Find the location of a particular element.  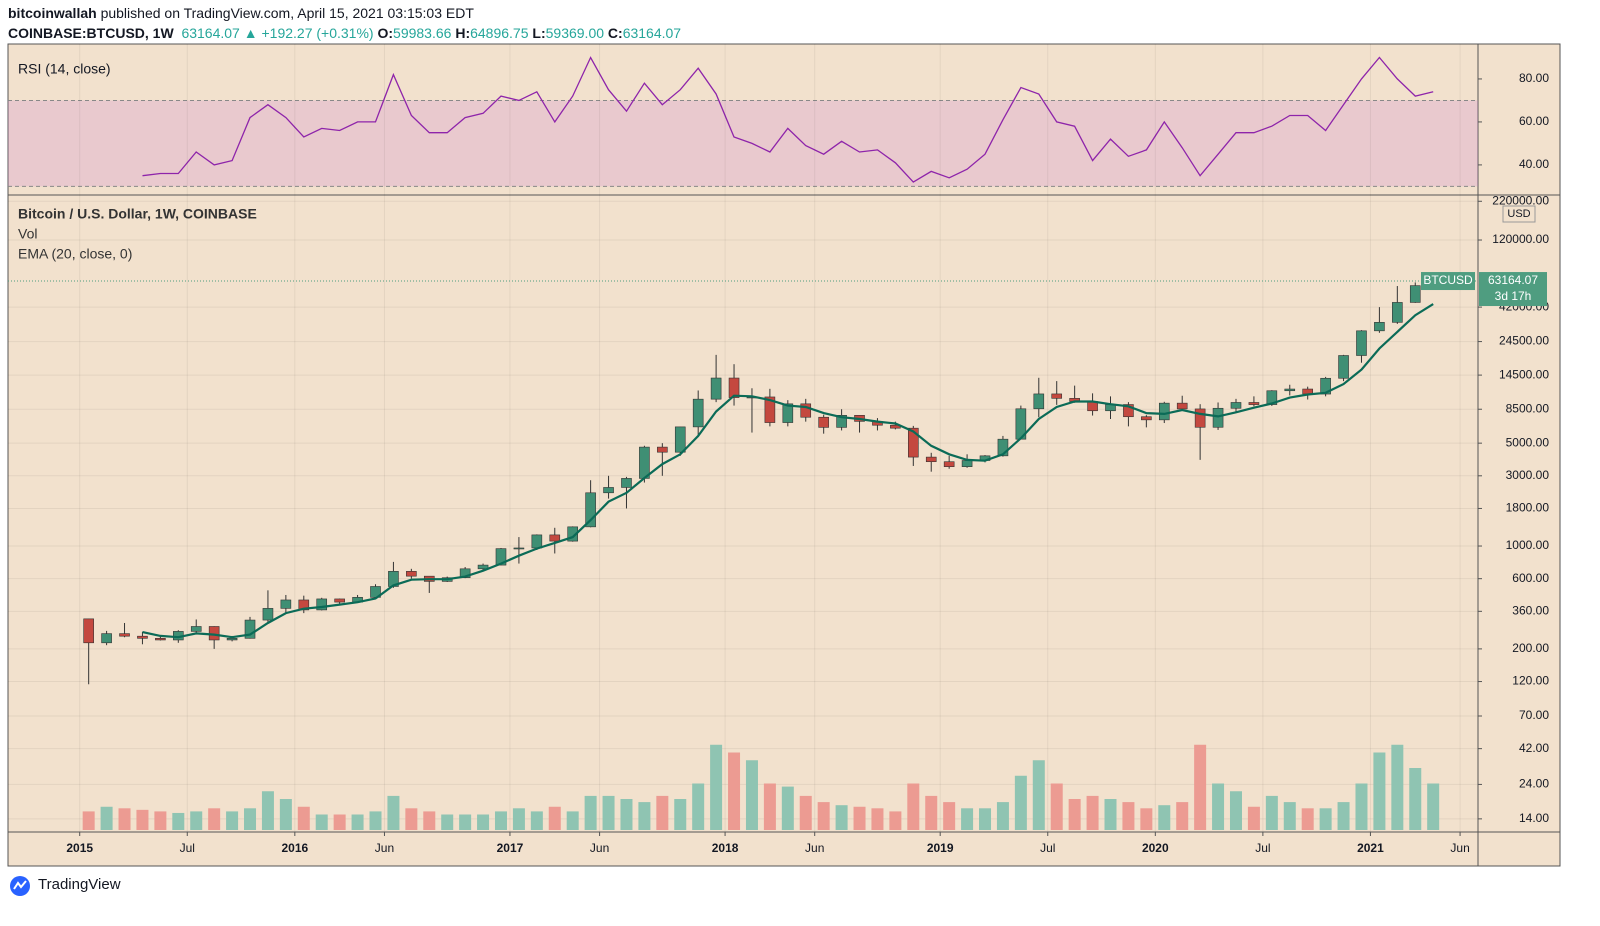

y-tick-label: 120000.00 is located at coordinates (1520, 239).